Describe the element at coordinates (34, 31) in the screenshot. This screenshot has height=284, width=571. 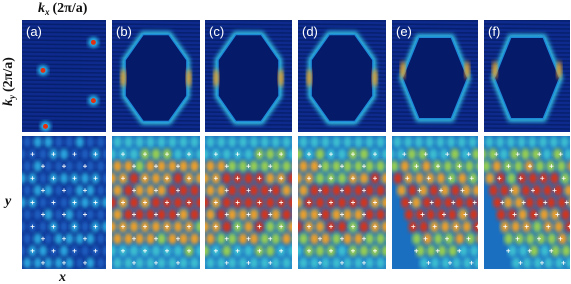
I see `panel-label: (a)` at that location.